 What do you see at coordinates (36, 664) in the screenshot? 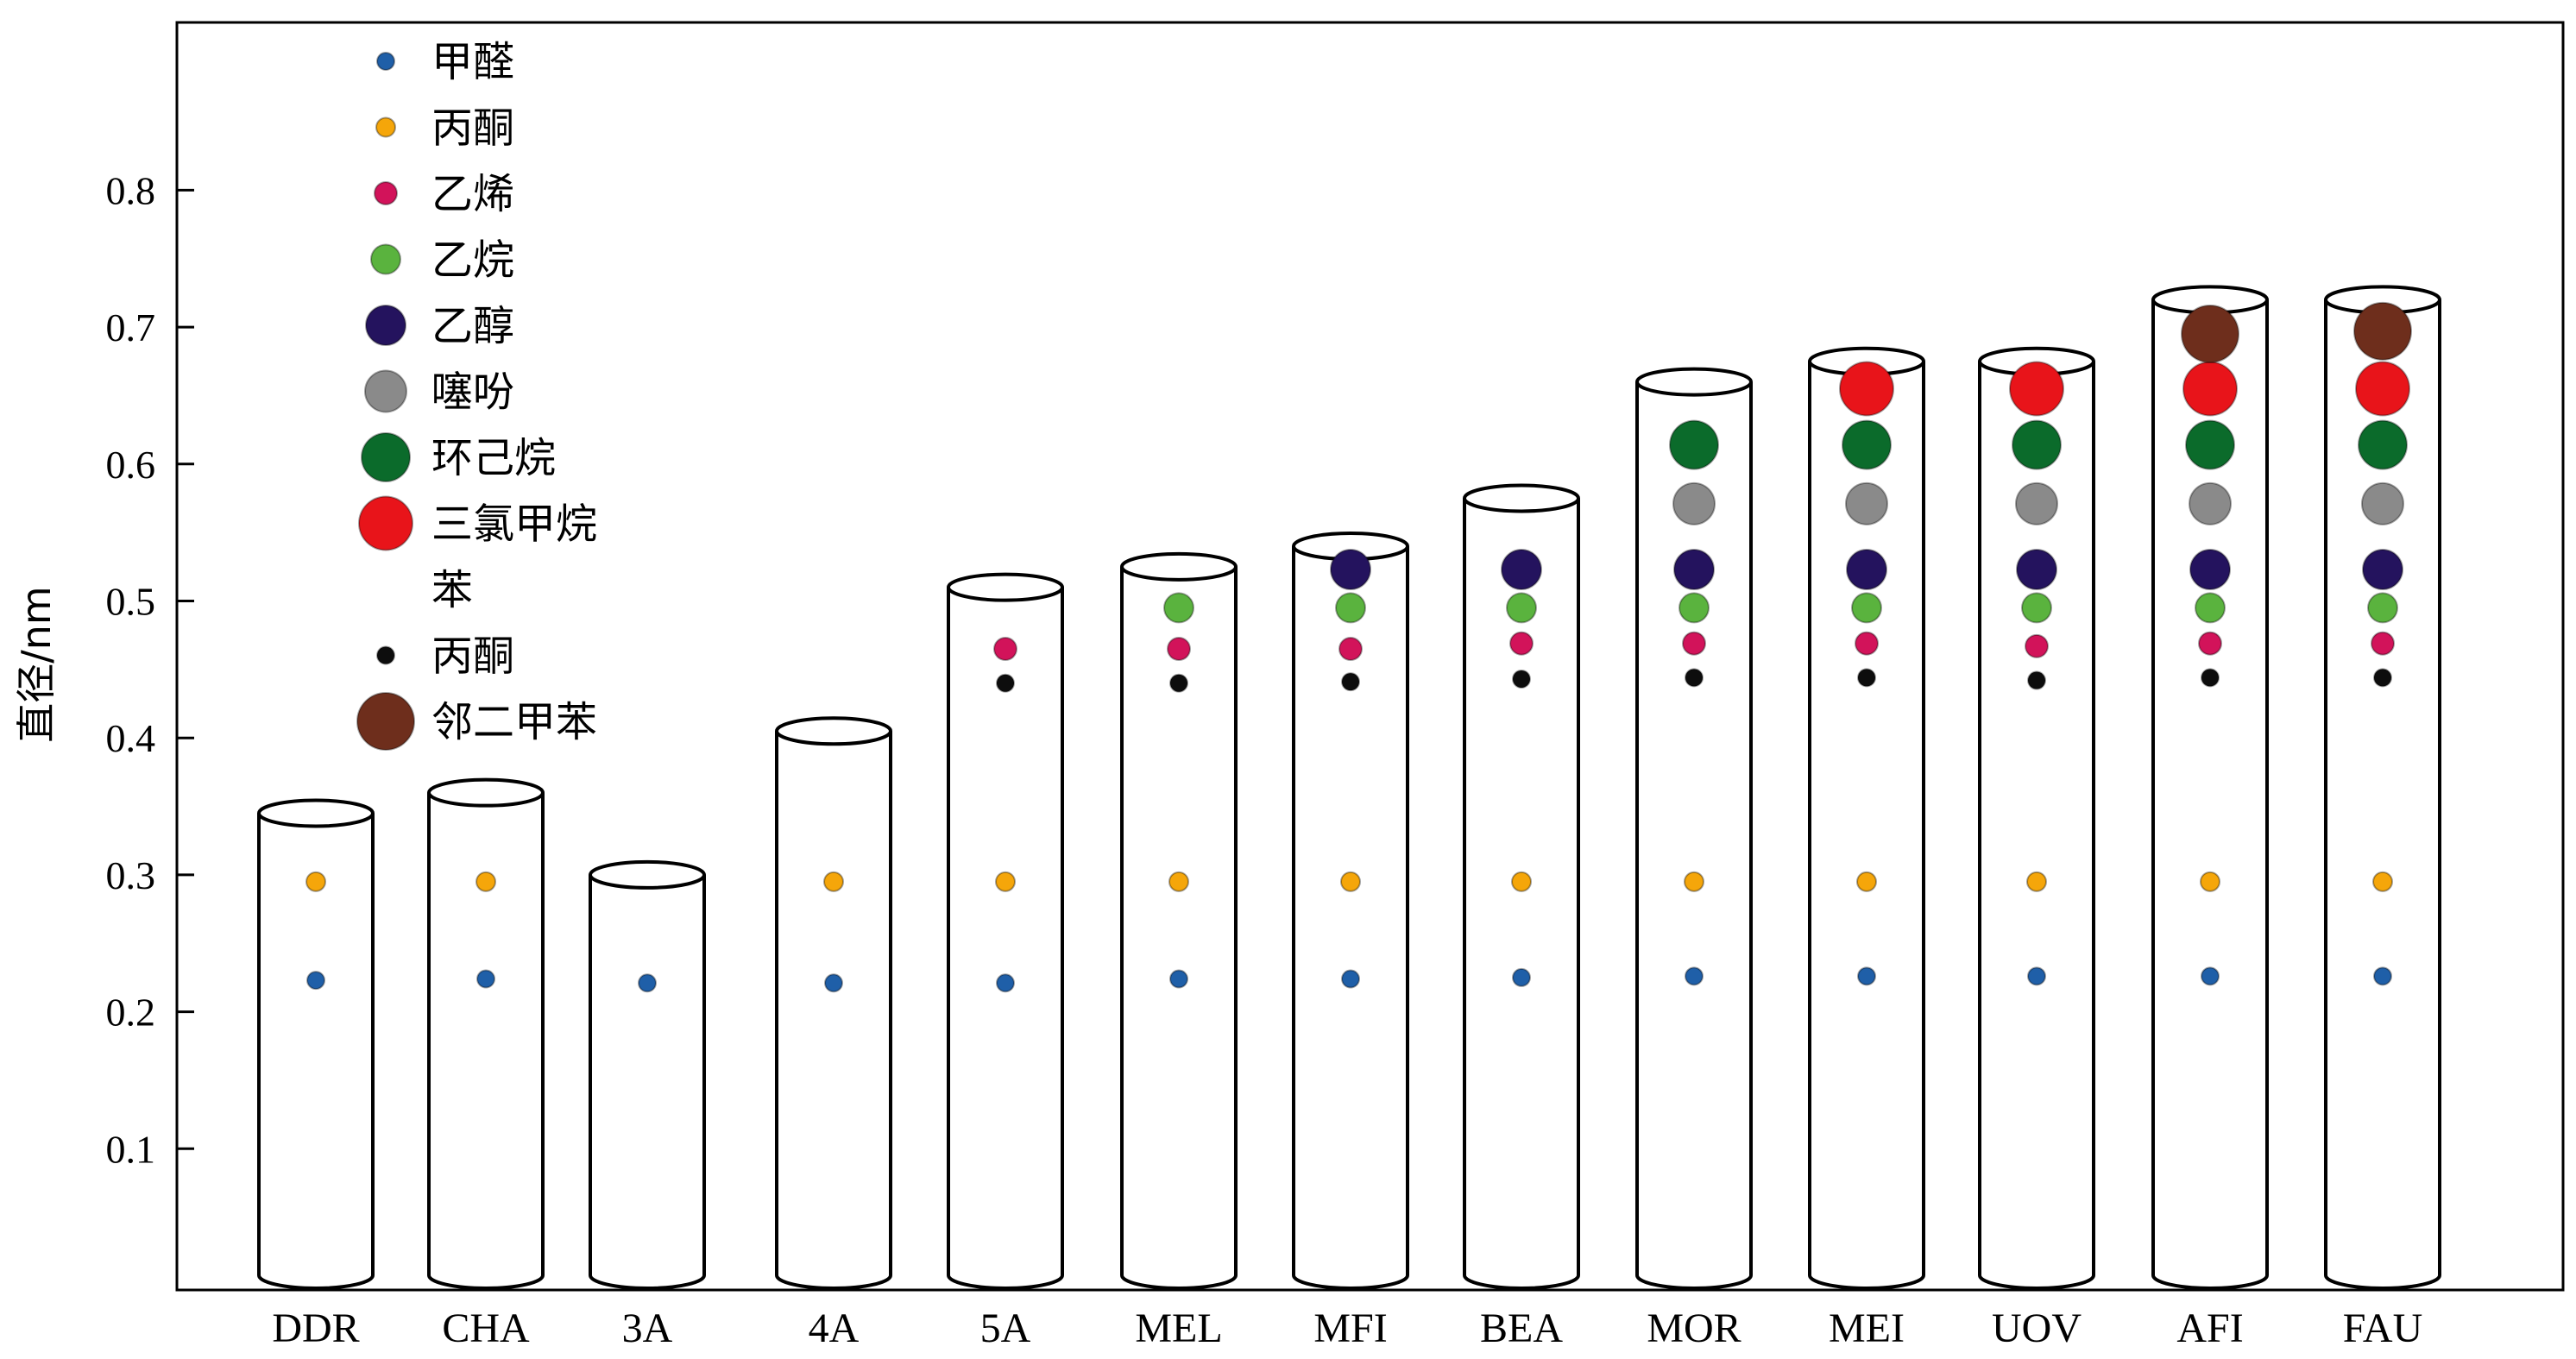
I see `y-axis-label: 直径/nm` at bounding box center [36, 664].